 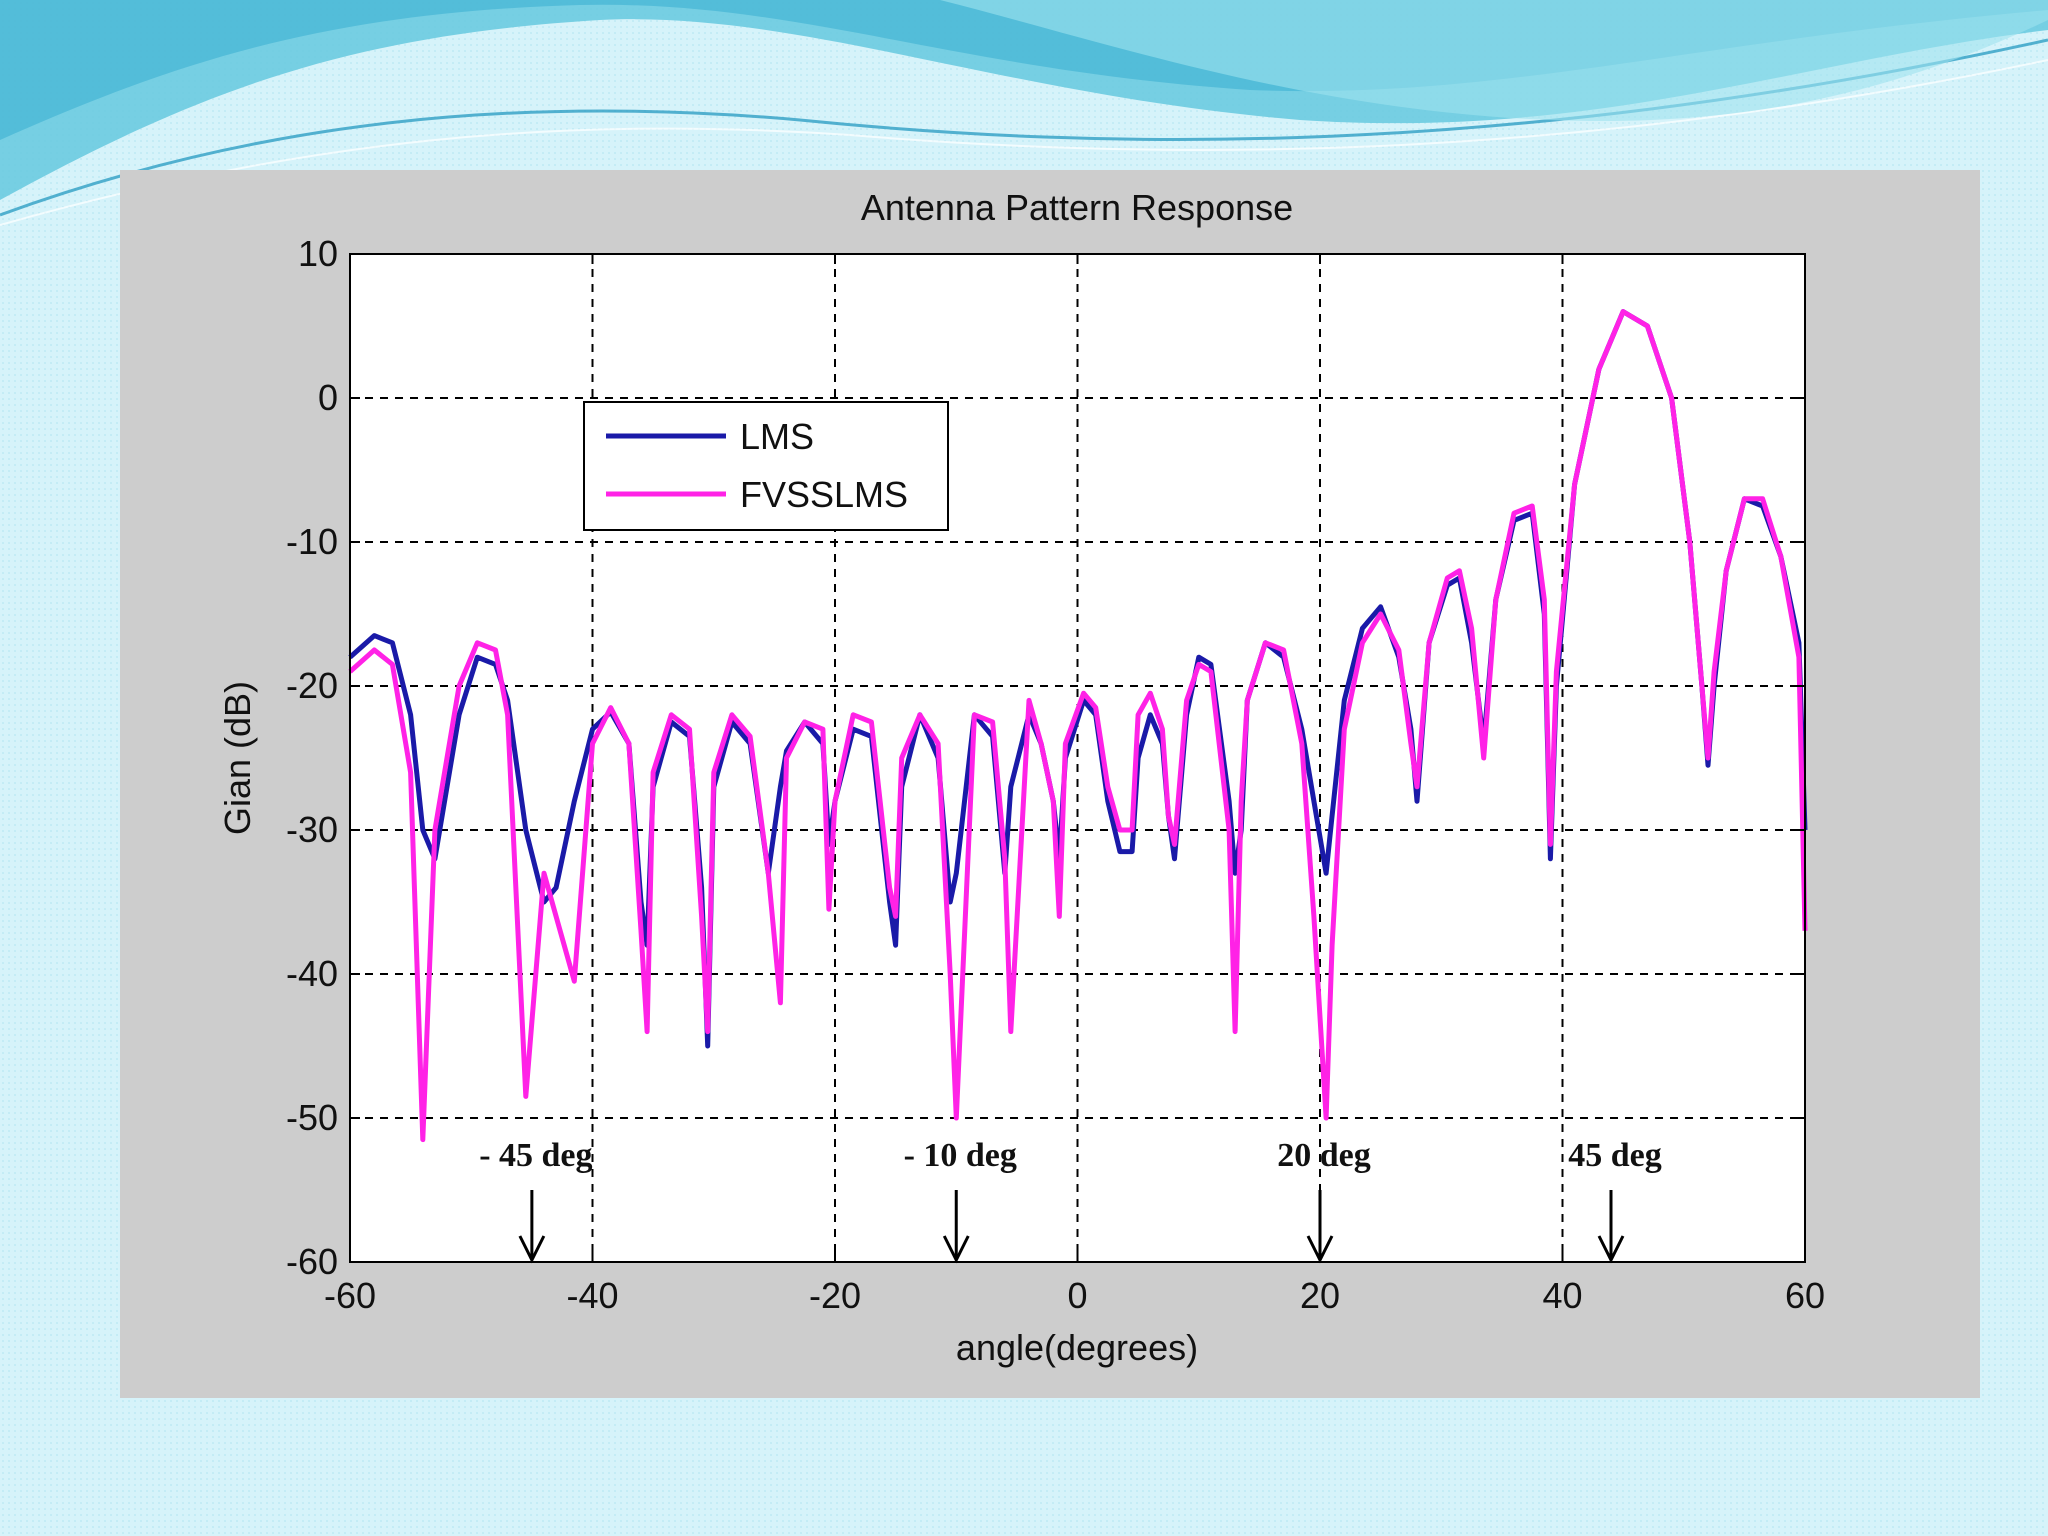 I want to click on chart-title: Antenna Pattern Response, so click(x=1077, y=207).